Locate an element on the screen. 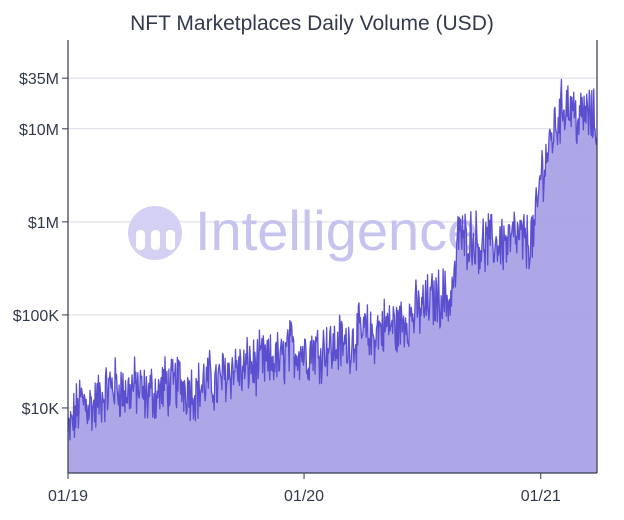 This screenshot has width=624, height=520. x-tick-label: 01/19 is located at coordinates (68, 496).